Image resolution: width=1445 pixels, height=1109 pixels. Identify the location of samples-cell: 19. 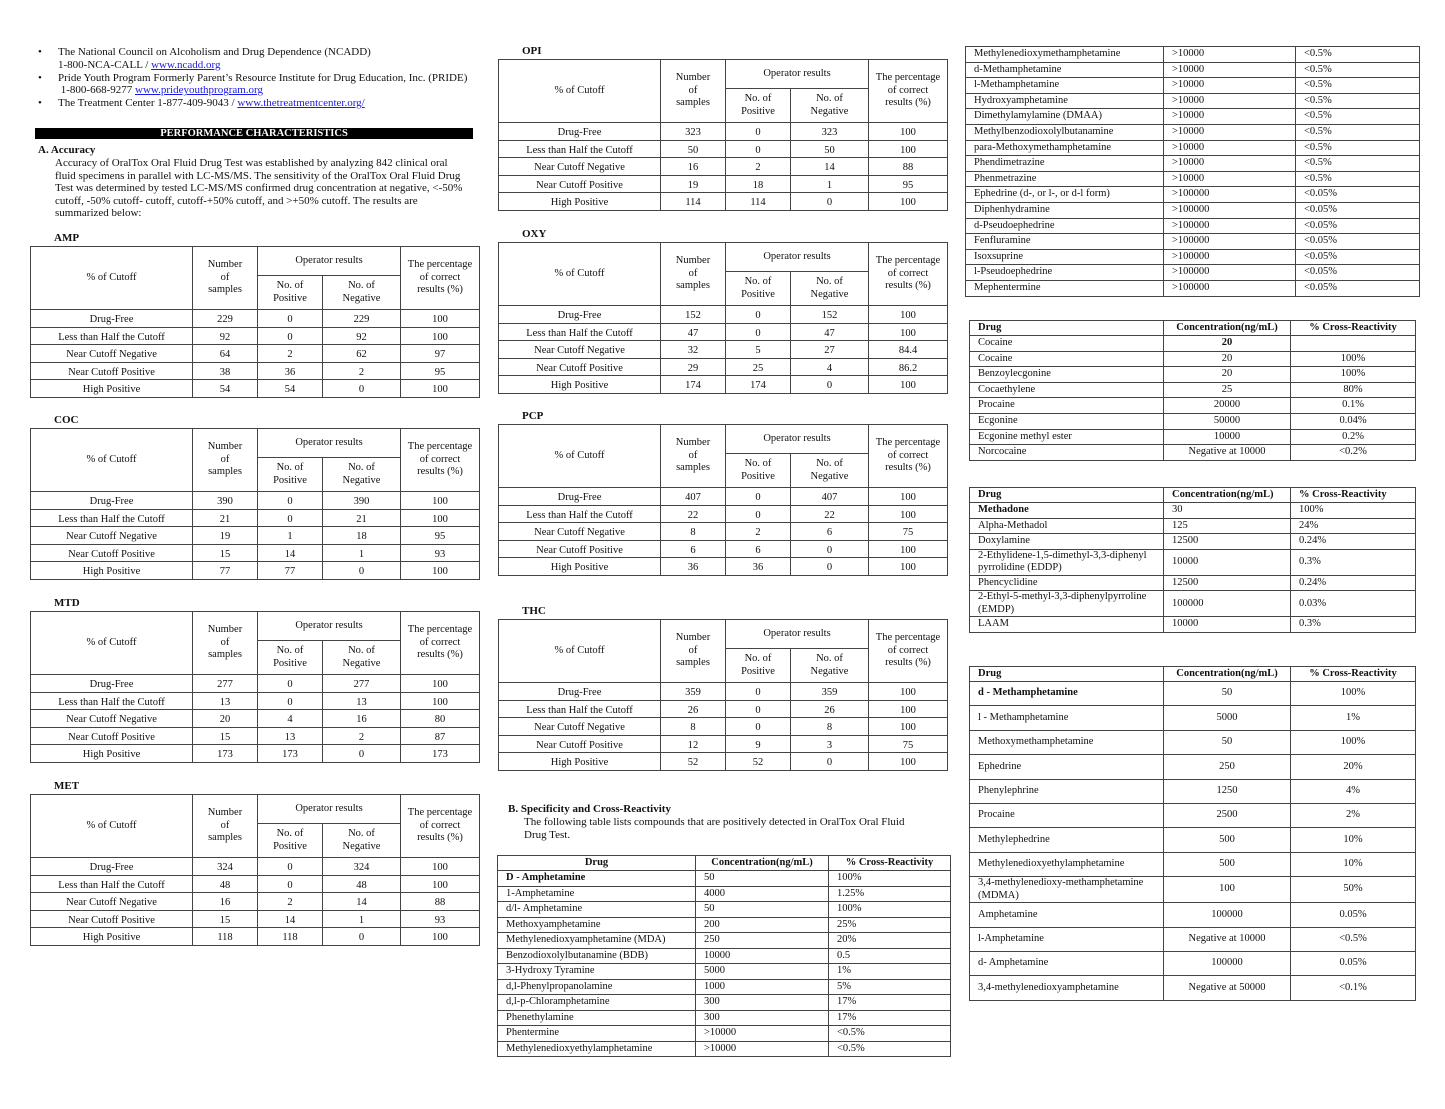
(225, 535).